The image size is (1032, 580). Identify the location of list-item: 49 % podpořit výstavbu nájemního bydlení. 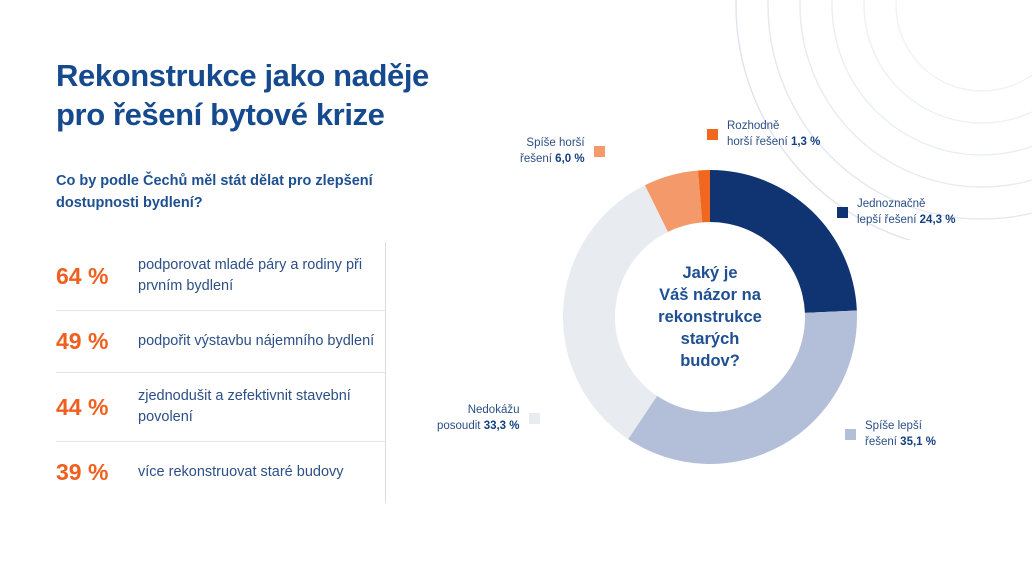
(220, 341).